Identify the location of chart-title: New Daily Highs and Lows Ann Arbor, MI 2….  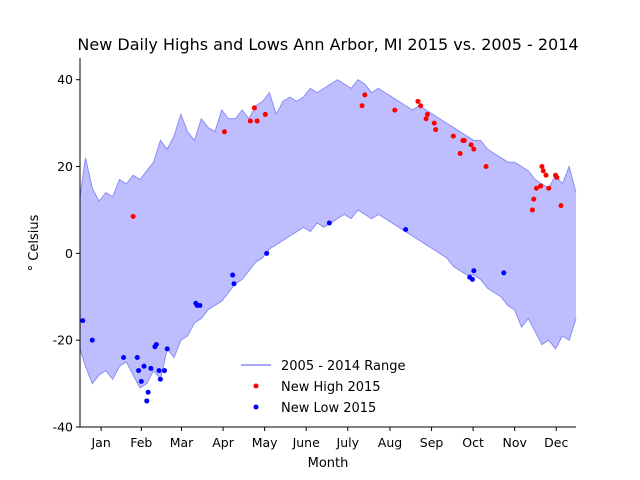
(327, 44).